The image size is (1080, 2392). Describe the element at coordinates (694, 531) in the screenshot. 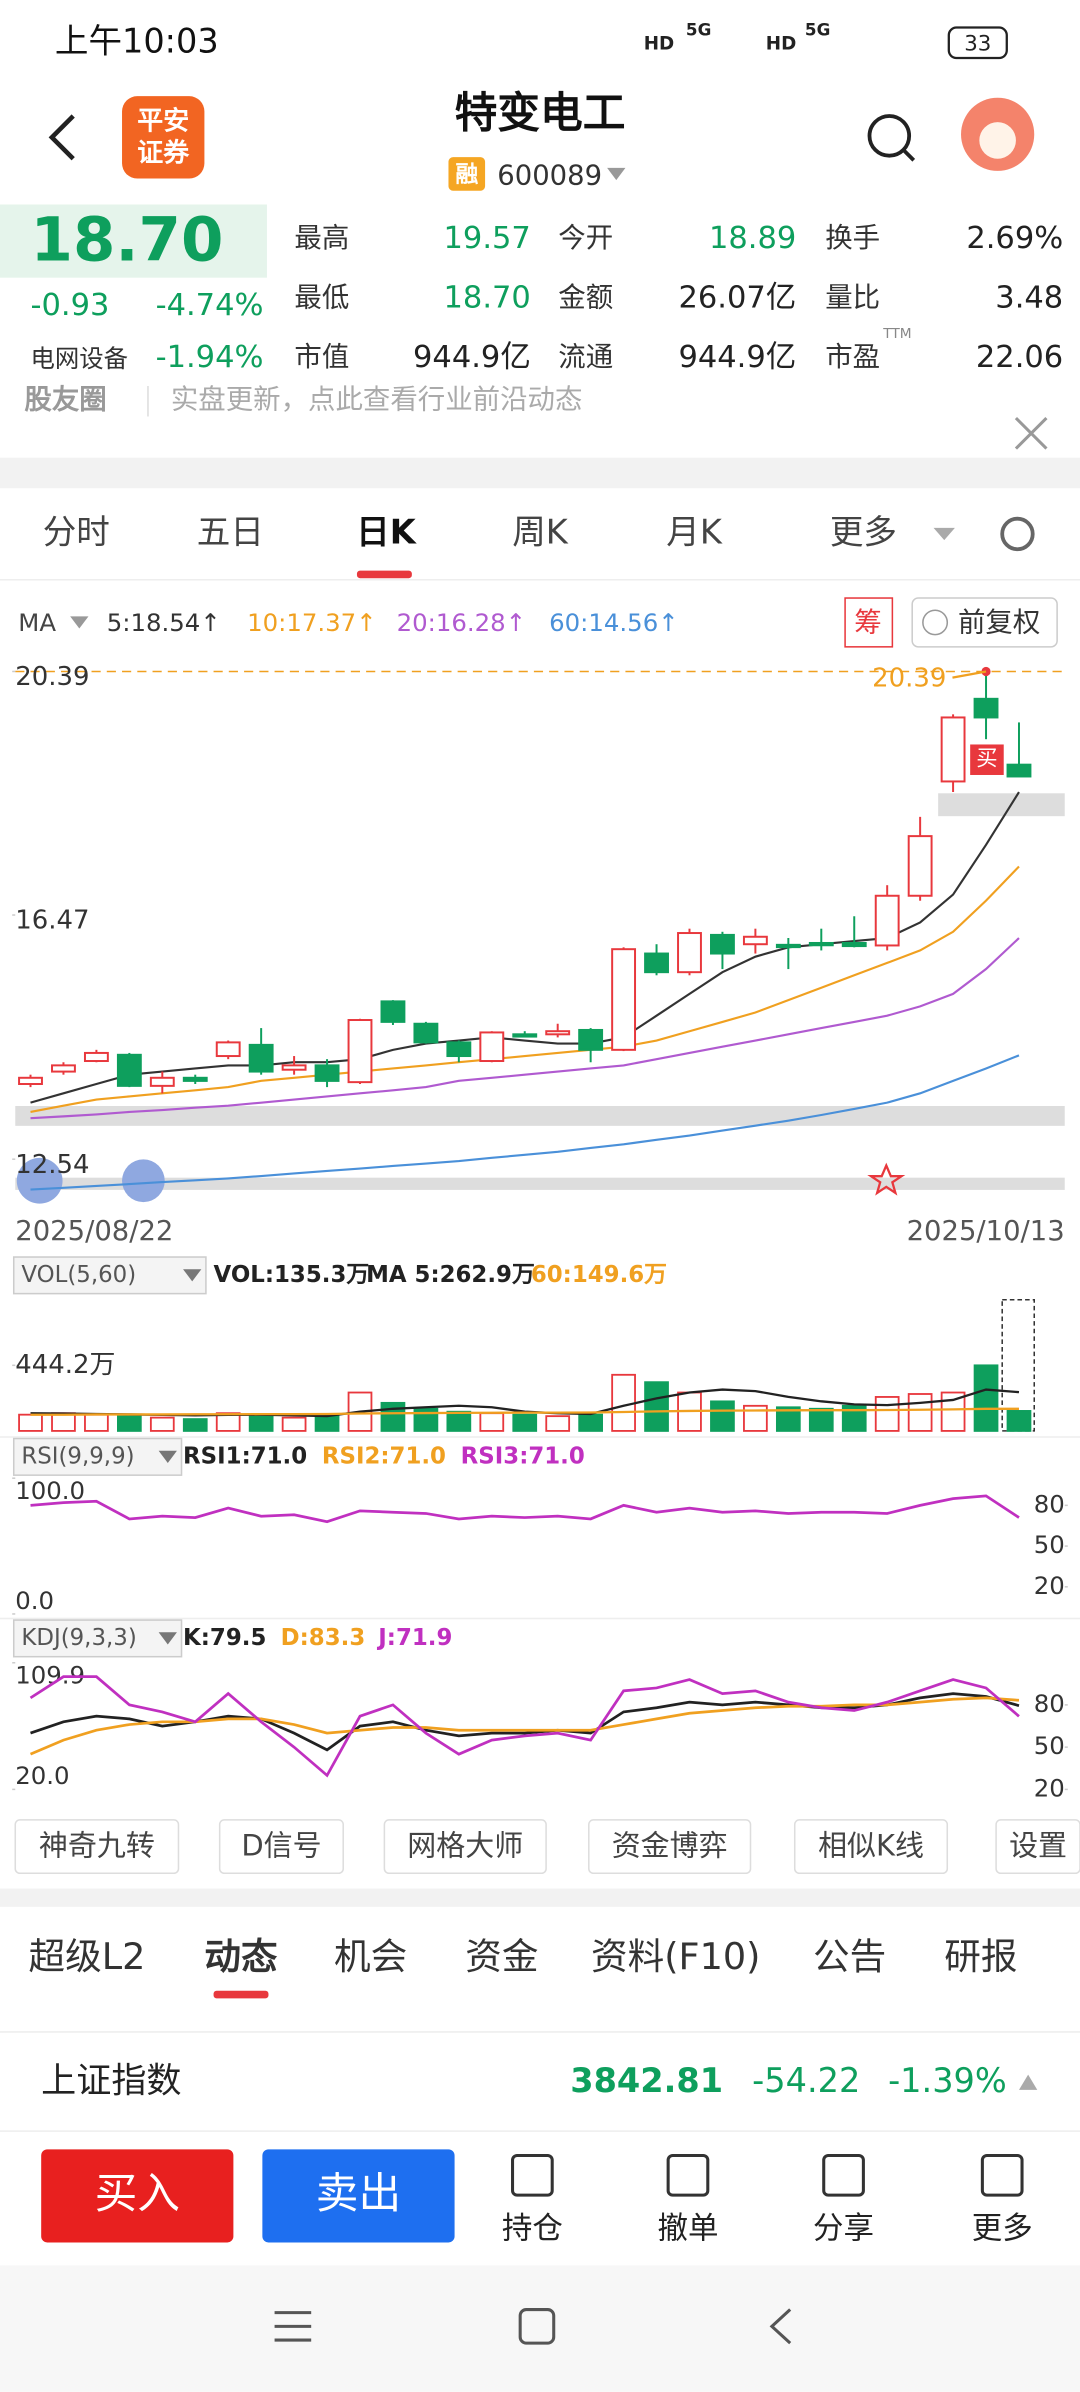

I see `period-tab: 月K` at that location.